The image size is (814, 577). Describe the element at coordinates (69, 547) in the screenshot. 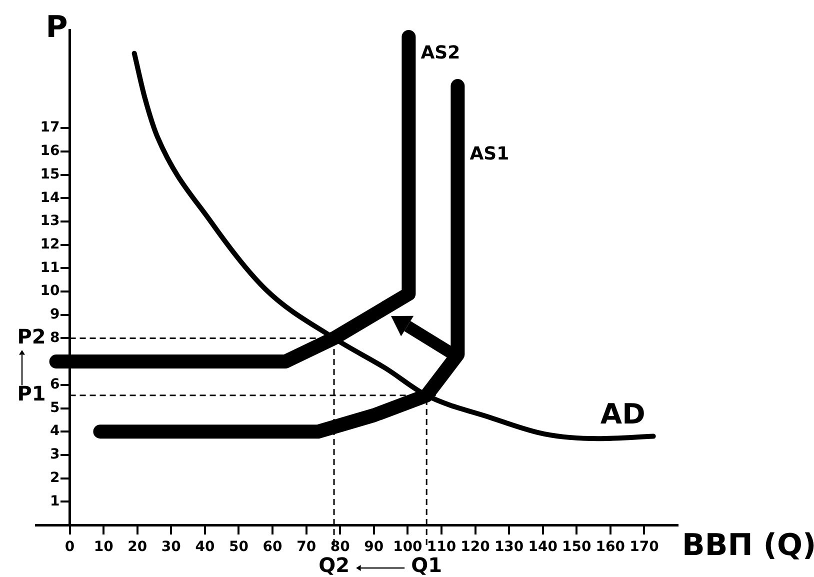

I see `x-tick-label: 0` at that location.